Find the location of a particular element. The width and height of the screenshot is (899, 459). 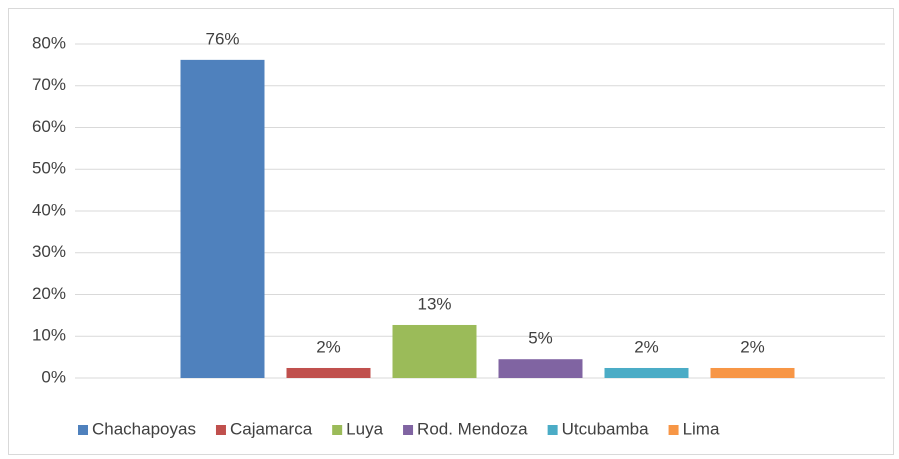

y-tick-label: 40% is located at coordinates (49, 209).